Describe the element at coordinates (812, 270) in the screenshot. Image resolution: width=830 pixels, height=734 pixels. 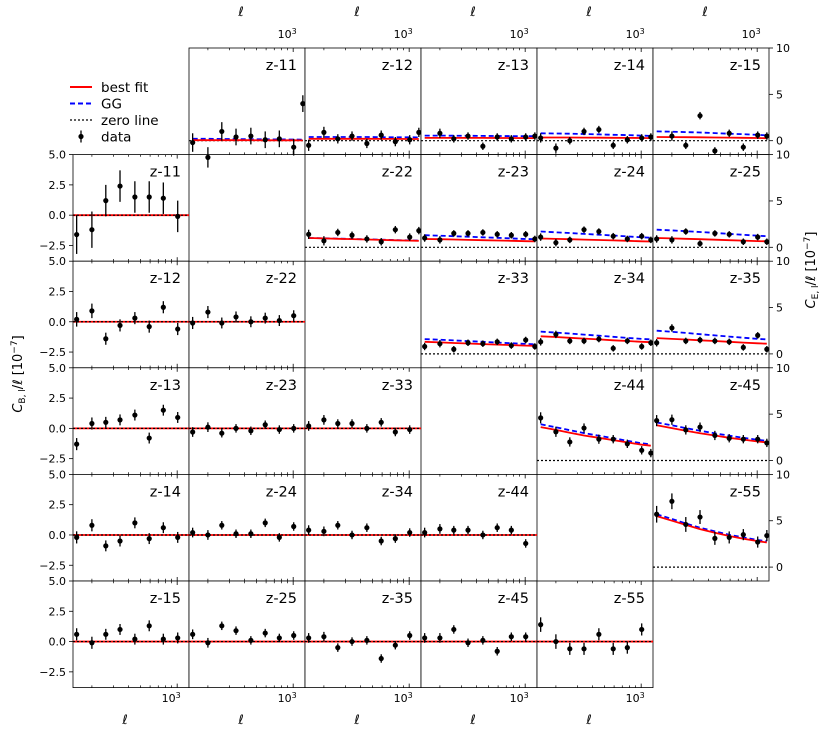
I see `y-axis-title-right: CE, l/ℓ [10−7]` at that location.